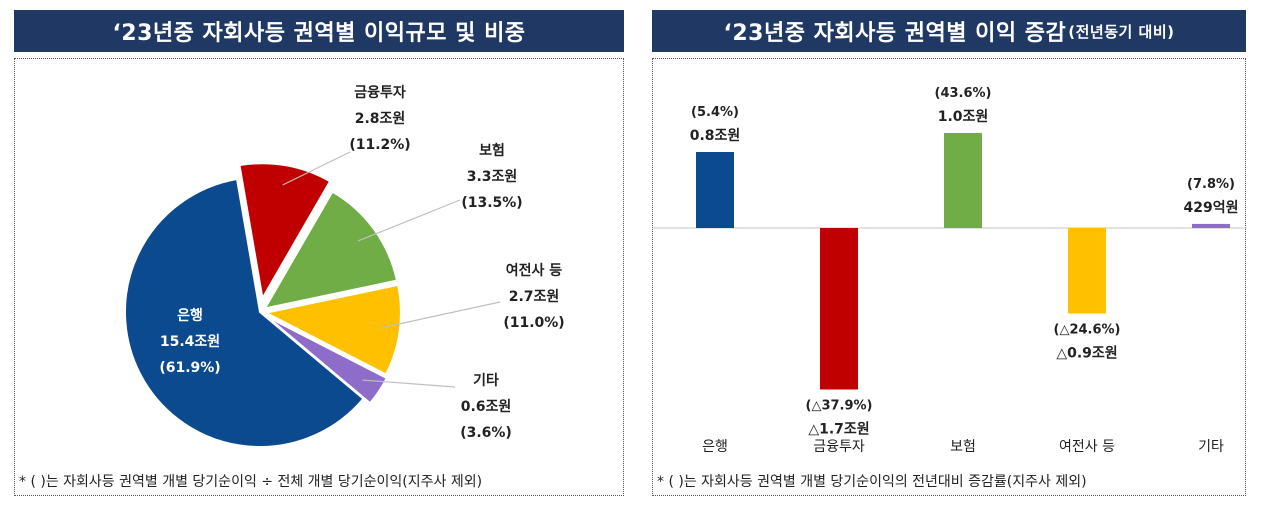 The height and width of the screenshot is (517, 1280). What do you see at coordinates (486, 407) in the screenshot?
I see `pie-label-amount: 0.6조원` at bounding box center [486, 407].